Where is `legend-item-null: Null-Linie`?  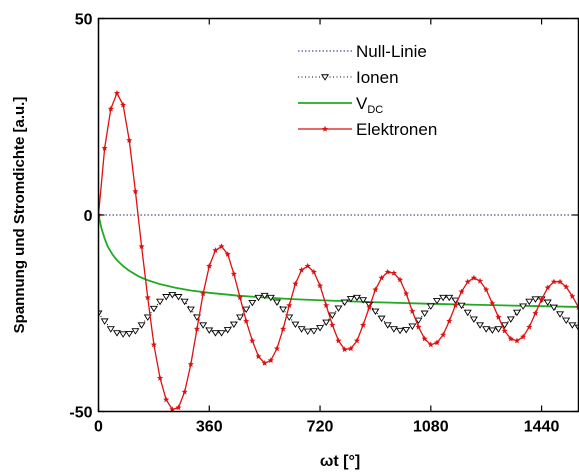 legend-item-null: Null-Linie is located at coordinates (362, 51).